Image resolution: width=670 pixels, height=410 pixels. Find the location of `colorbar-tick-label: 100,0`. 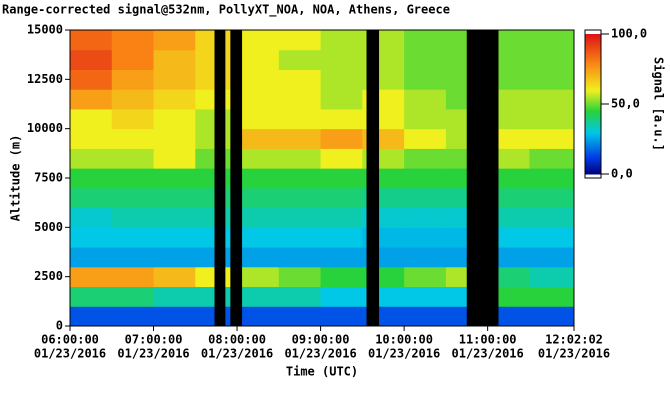

colorbar-tick-label: 100,0 is located at coordinates (629, 34).